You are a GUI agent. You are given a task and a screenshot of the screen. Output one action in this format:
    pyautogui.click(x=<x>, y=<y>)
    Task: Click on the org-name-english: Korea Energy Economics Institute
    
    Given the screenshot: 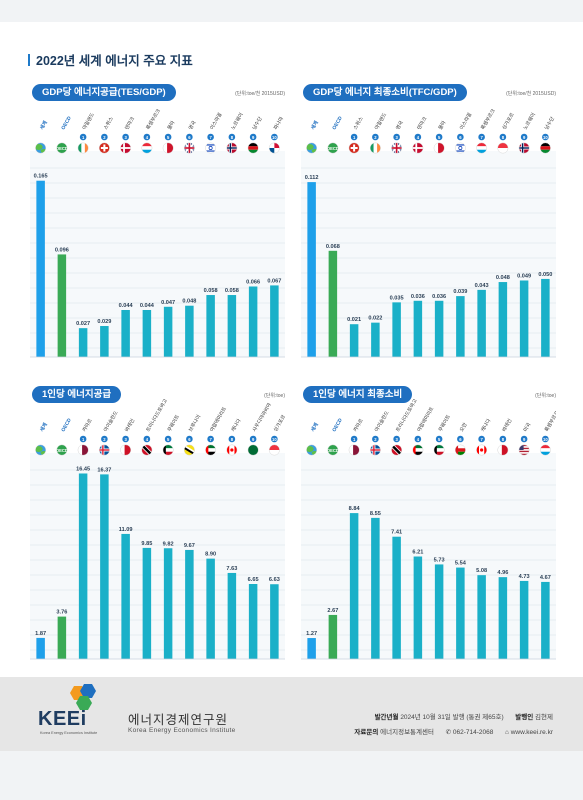 What is the action you would take?
    pyautogui.click(x=182, y=730)
    